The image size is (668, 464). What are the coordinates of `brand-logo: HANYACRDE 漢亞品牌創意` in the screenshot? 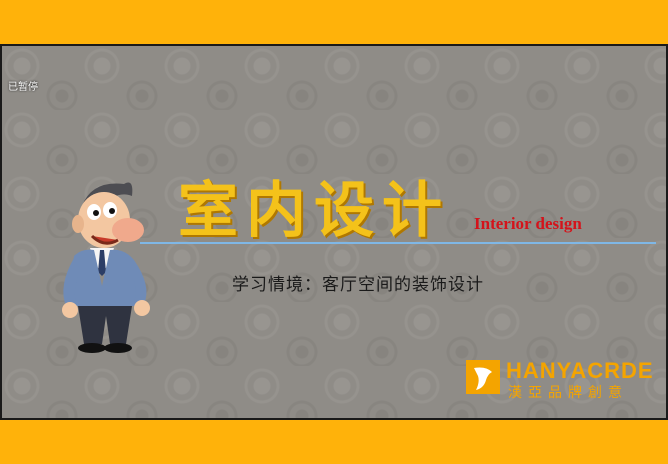 It's located at (566, 380).